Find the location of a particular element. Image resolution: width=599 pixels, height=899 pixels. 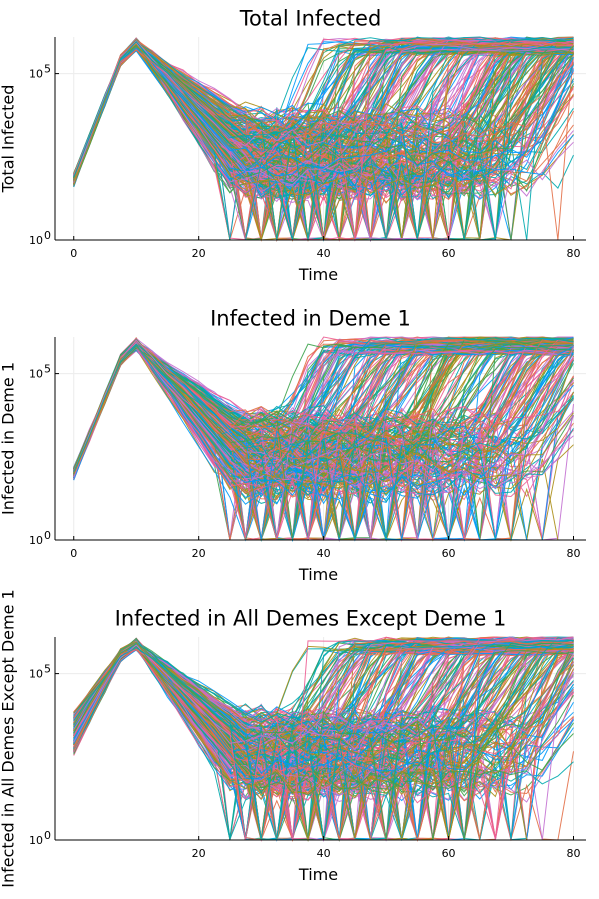

y-axis-label: Total Infected is located at coordinates (9, 139).